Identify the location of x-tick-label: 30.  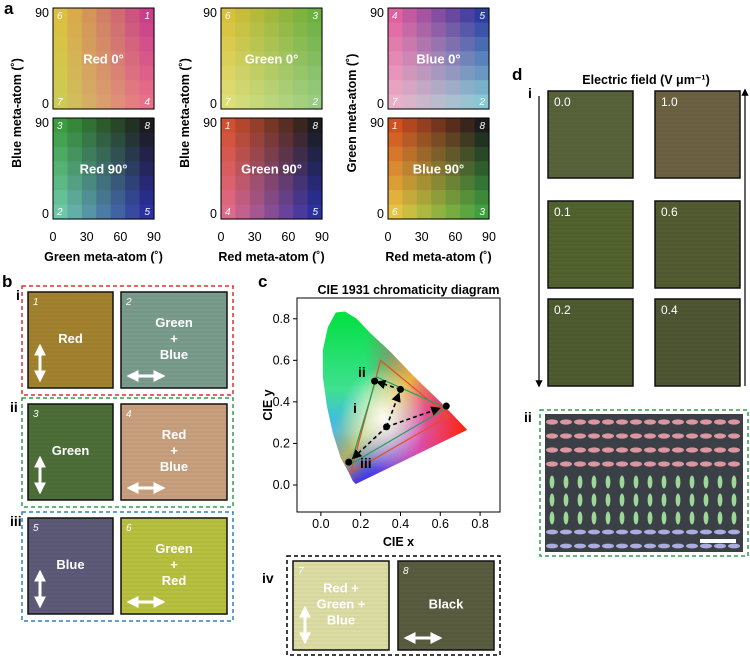
(255, 237).